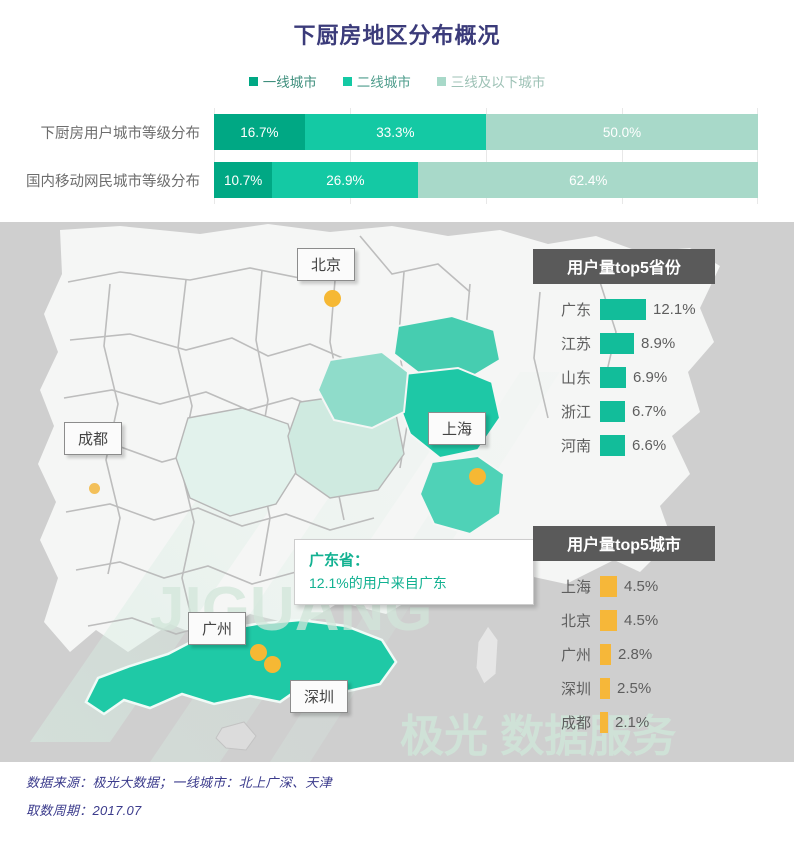  What do you see at coordinates (94, 488) in the screenshot?
I see `map-pin-dot-chengdu` at bounding box center [94, 488].